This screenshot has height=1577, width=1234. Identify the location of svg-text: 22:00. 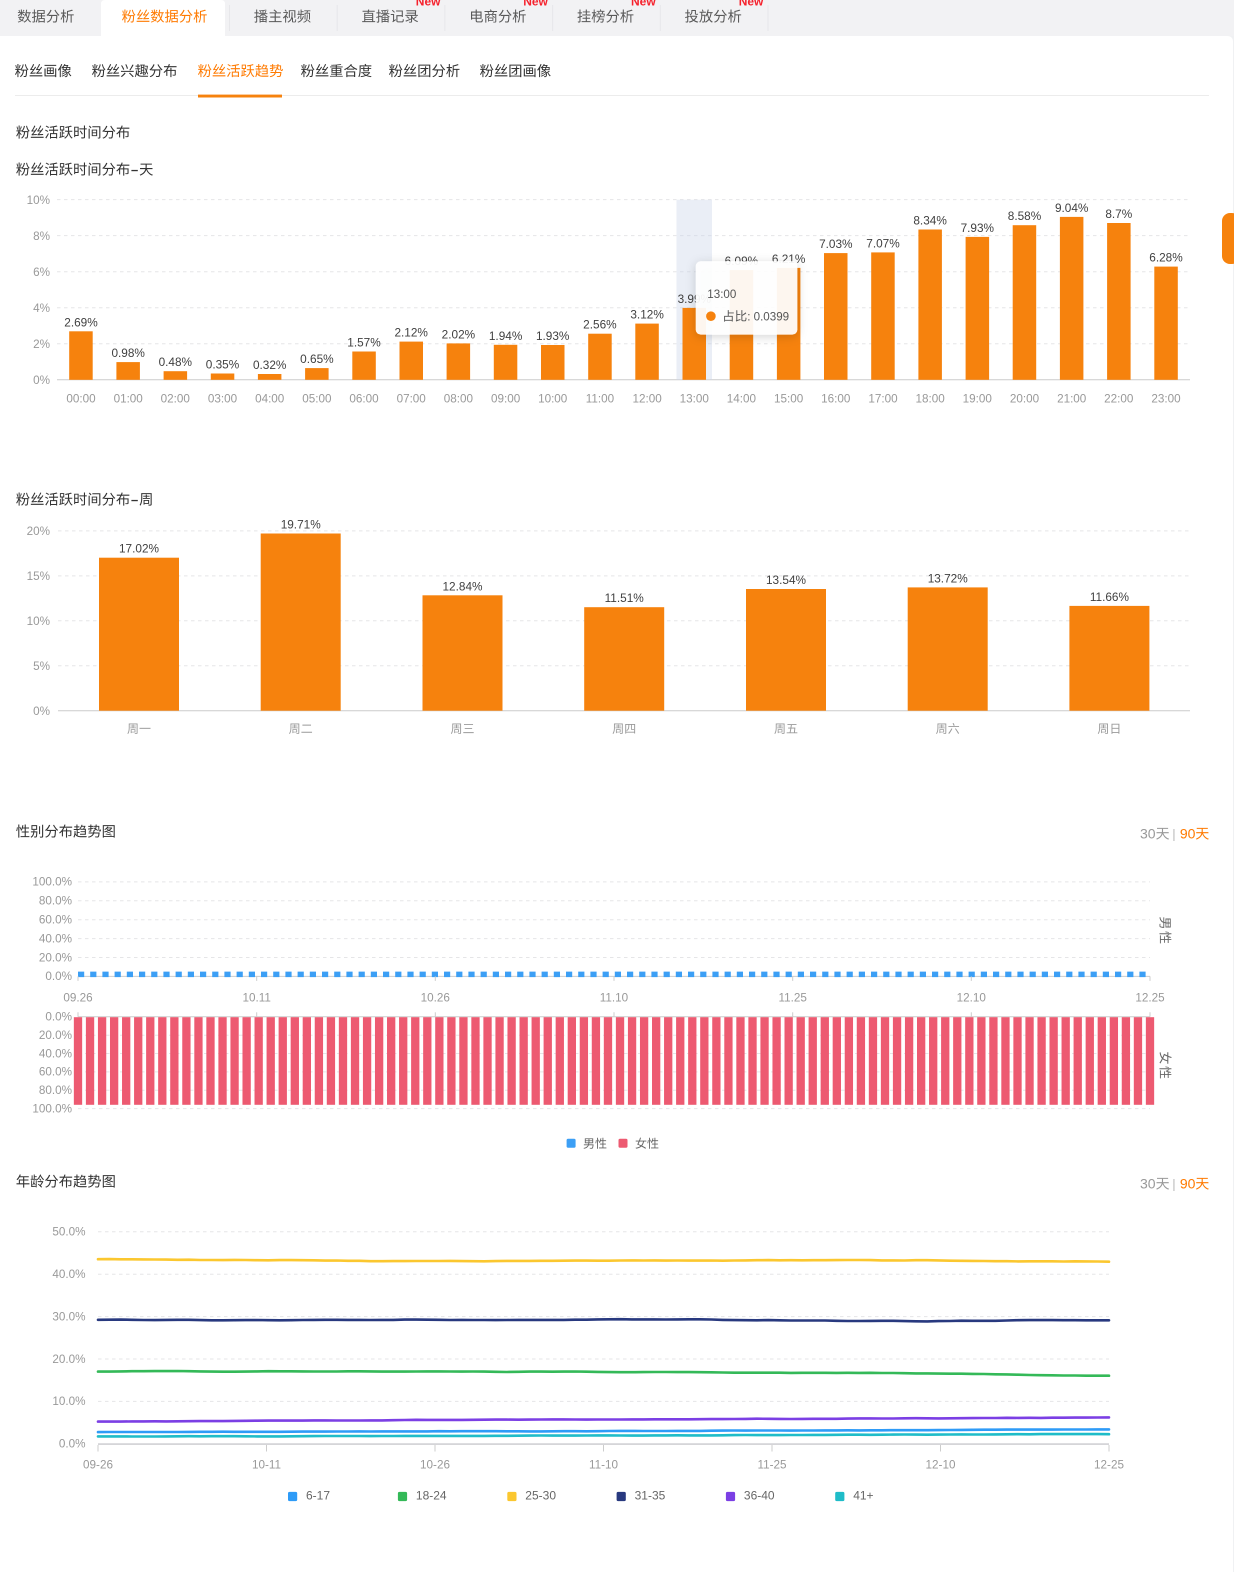
(1119, 399).